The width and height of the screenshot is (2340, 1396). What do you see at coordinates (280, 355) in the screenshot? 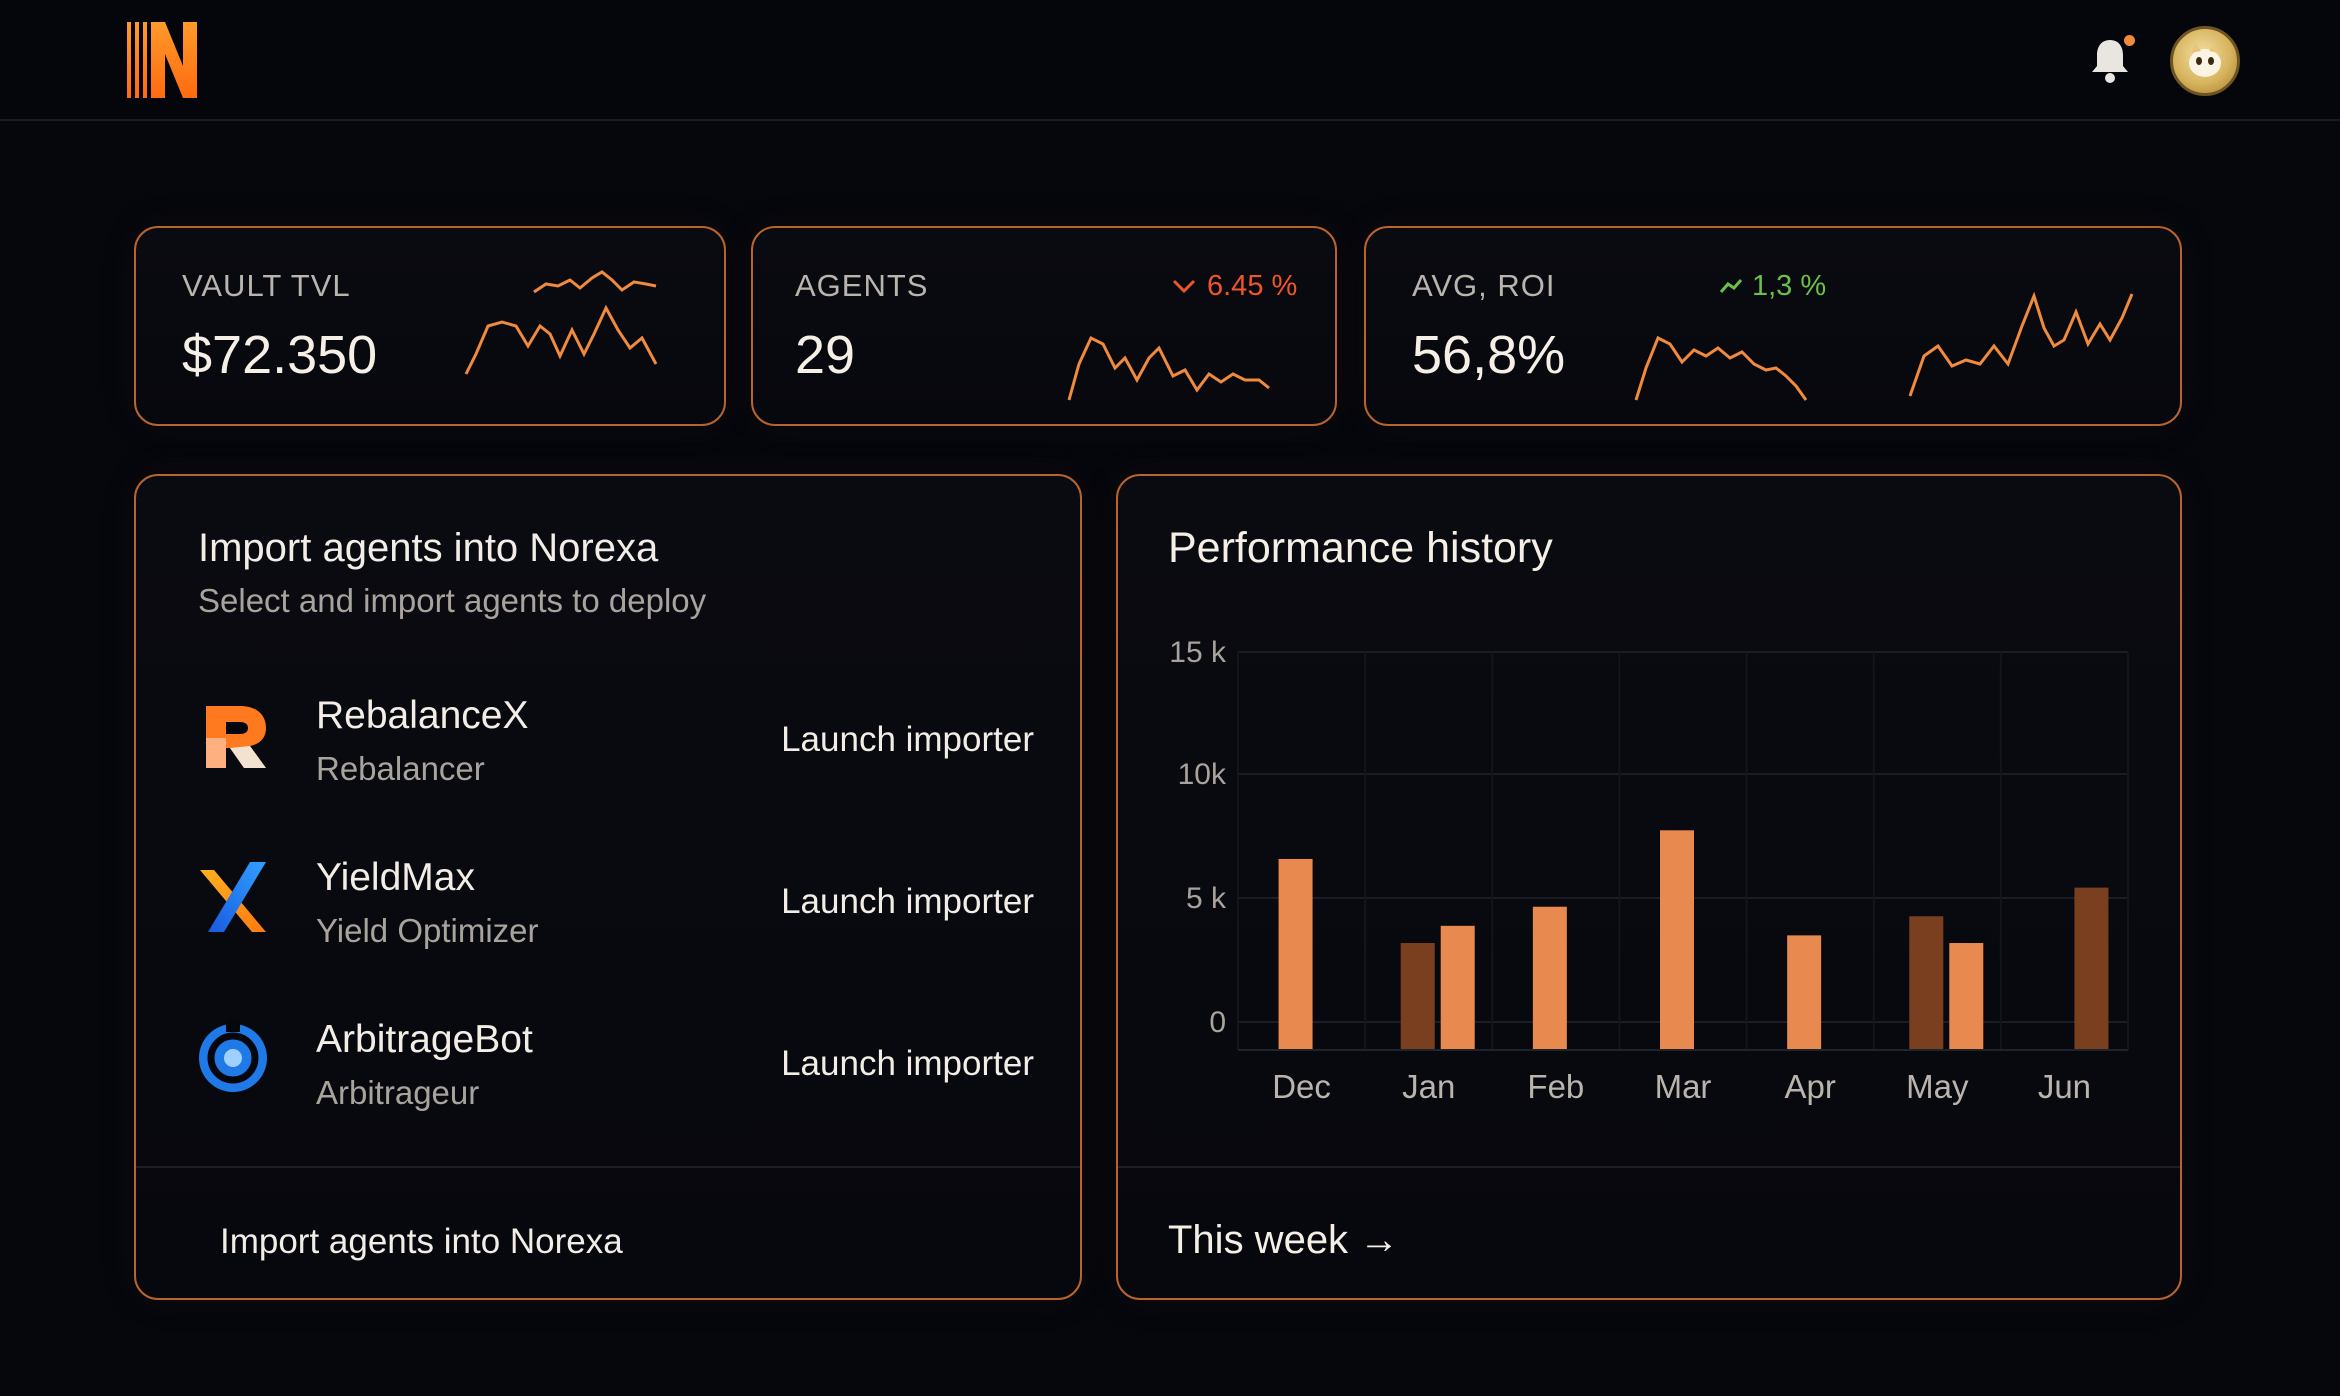
I see `stat-value: $72.350` at bounding box center [280, 355].